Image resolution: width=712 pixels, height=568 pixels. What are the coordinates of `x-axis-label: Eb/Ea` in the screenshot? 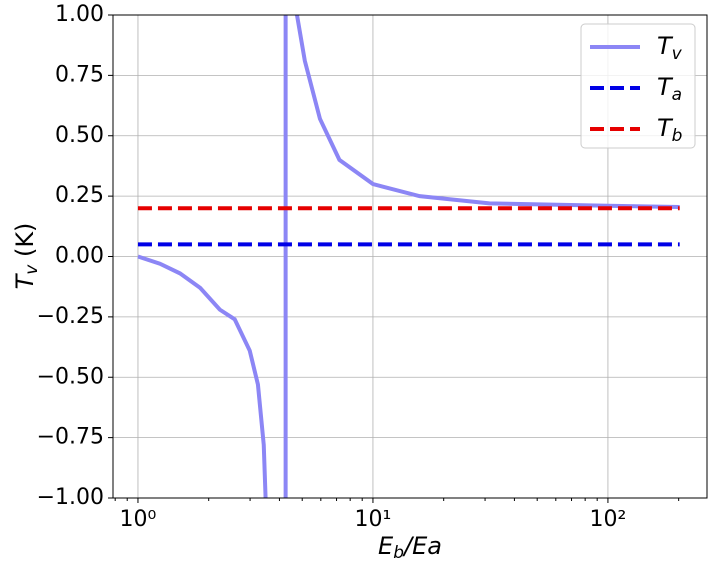 It's located at (410, 547).